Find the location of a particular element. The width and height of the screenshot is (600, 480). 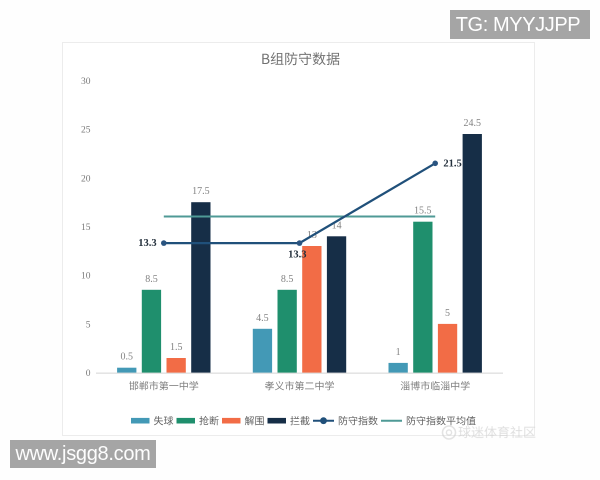

svg-text: 20 is located at coordinates (86, 179).